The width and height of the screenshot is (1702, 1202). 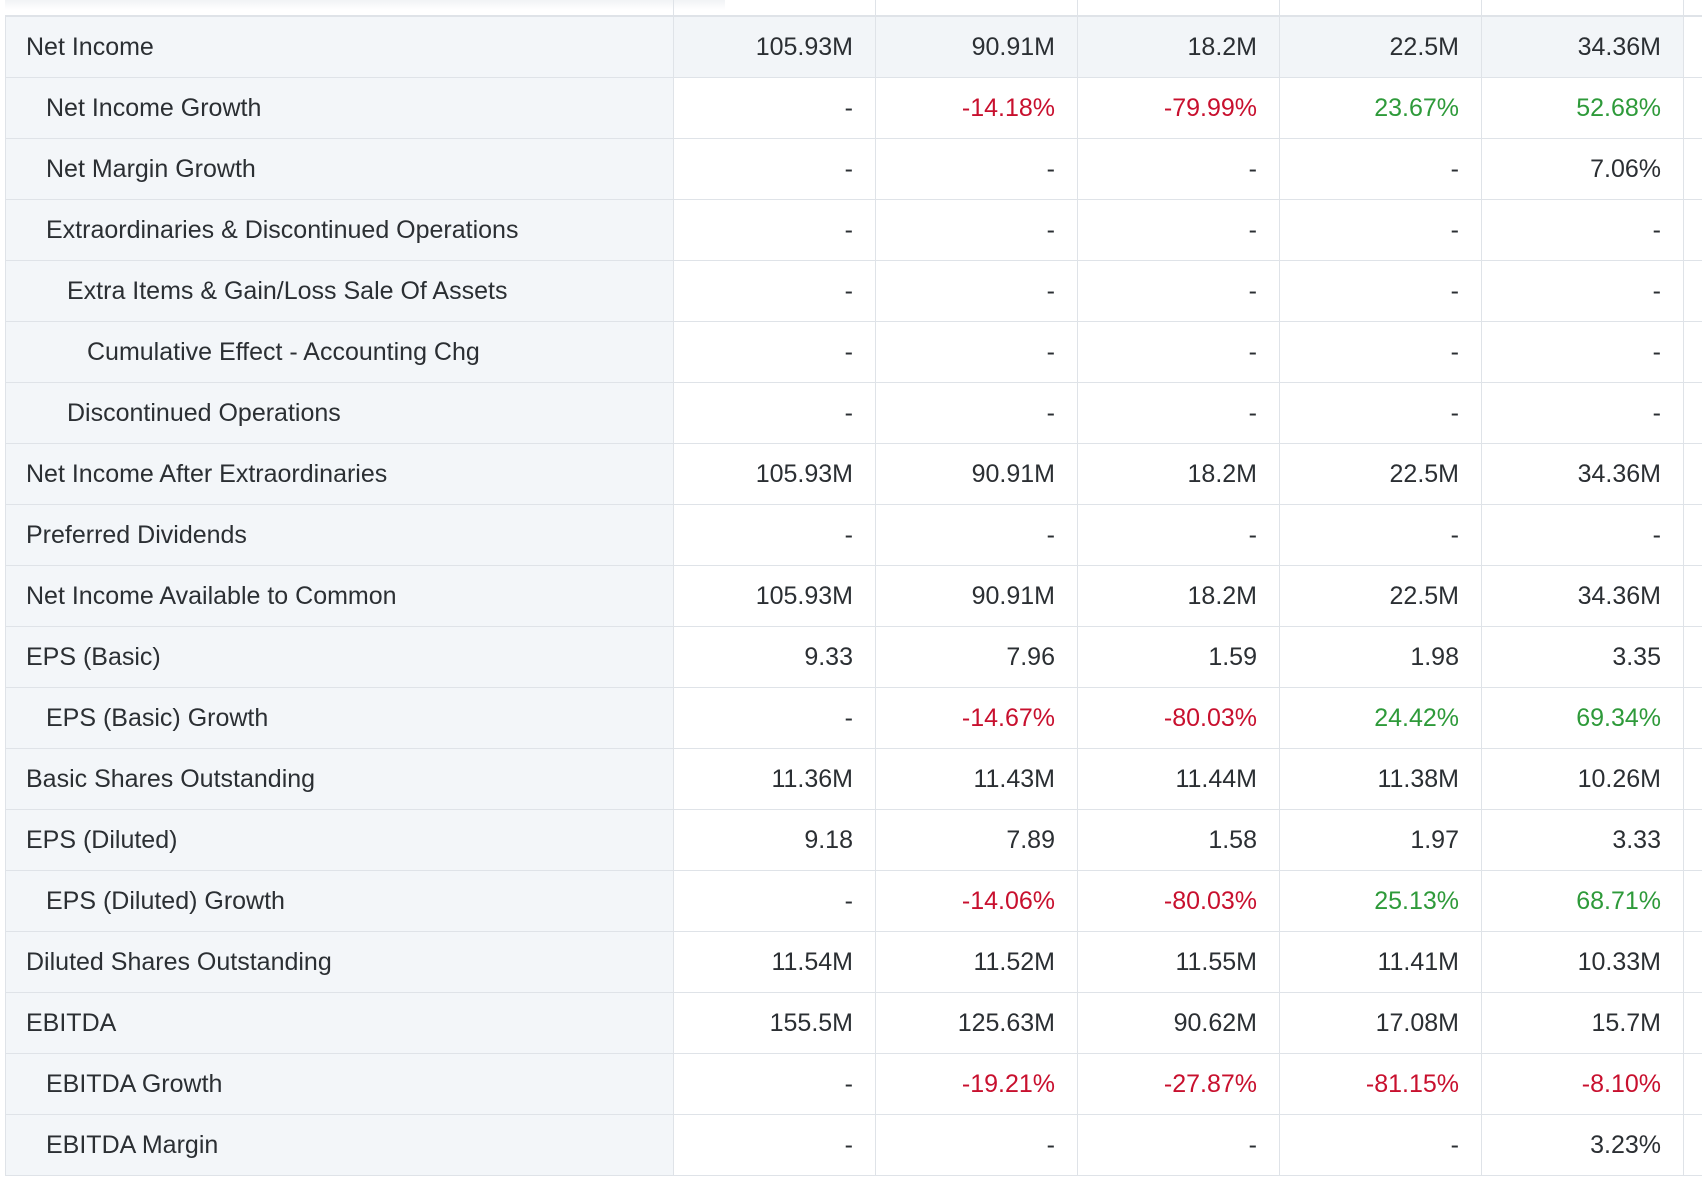 I want to click on row-label: EPS (Basic) Growth, so click(x=339, y=718).